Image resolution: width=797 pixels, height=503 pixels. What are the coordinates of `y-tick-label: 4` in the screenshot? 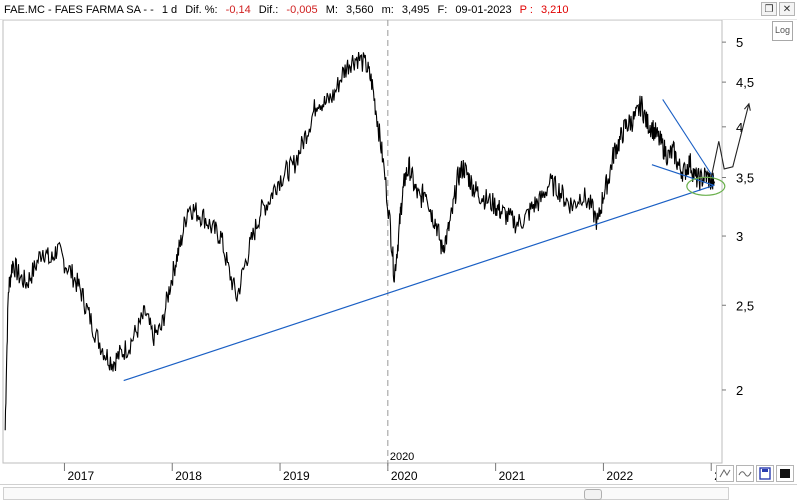 It's located at (739, 127).